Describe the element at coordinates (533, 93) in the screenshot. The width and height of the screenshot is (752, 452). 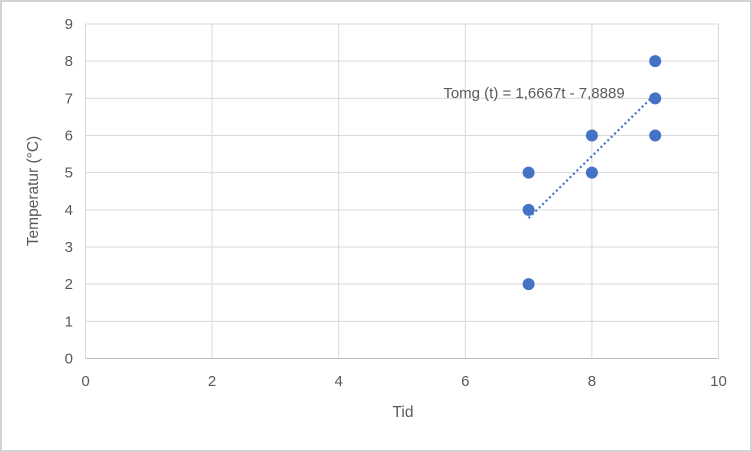
I see `trendline-equation-label: Tomg (t) = 1,6667t - 7,8889` at that location.